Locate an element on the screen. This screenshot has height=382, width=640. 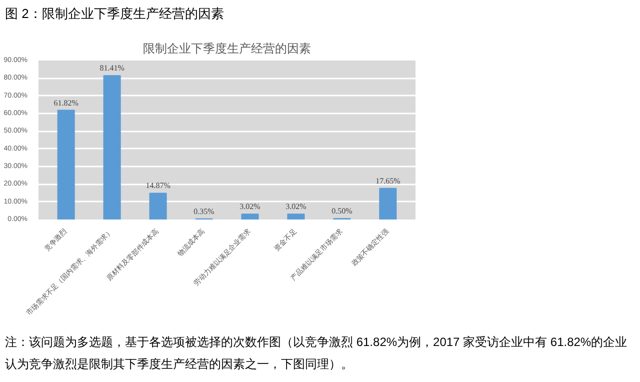
data-label: 0.35% is located at coordinates (204, 211).